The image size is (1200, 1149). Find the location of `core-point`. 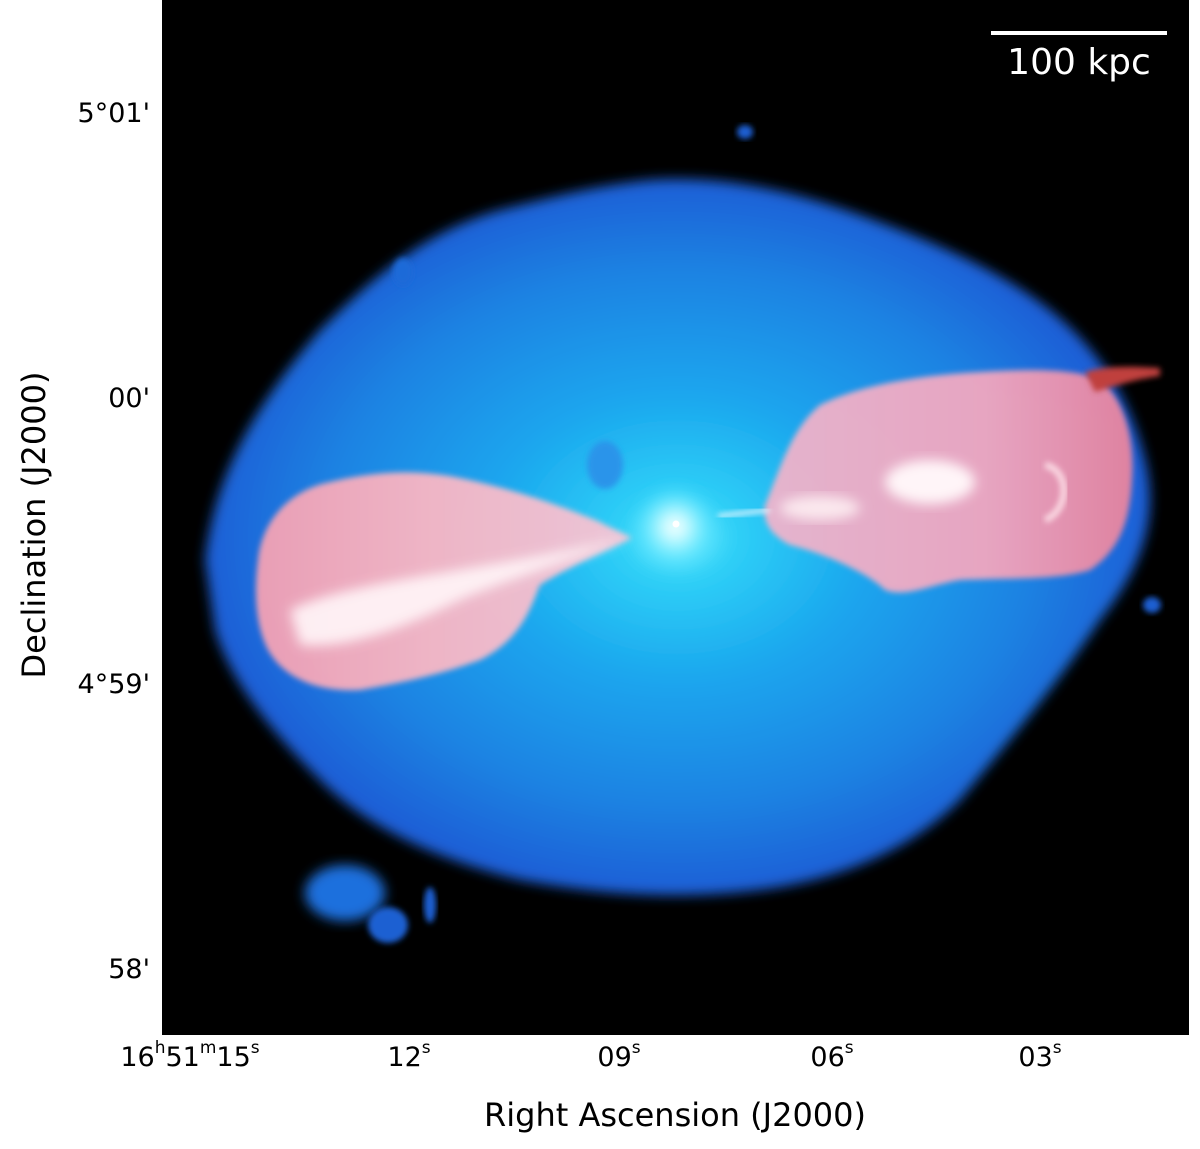

core-point is located at coordinates (676, 524).